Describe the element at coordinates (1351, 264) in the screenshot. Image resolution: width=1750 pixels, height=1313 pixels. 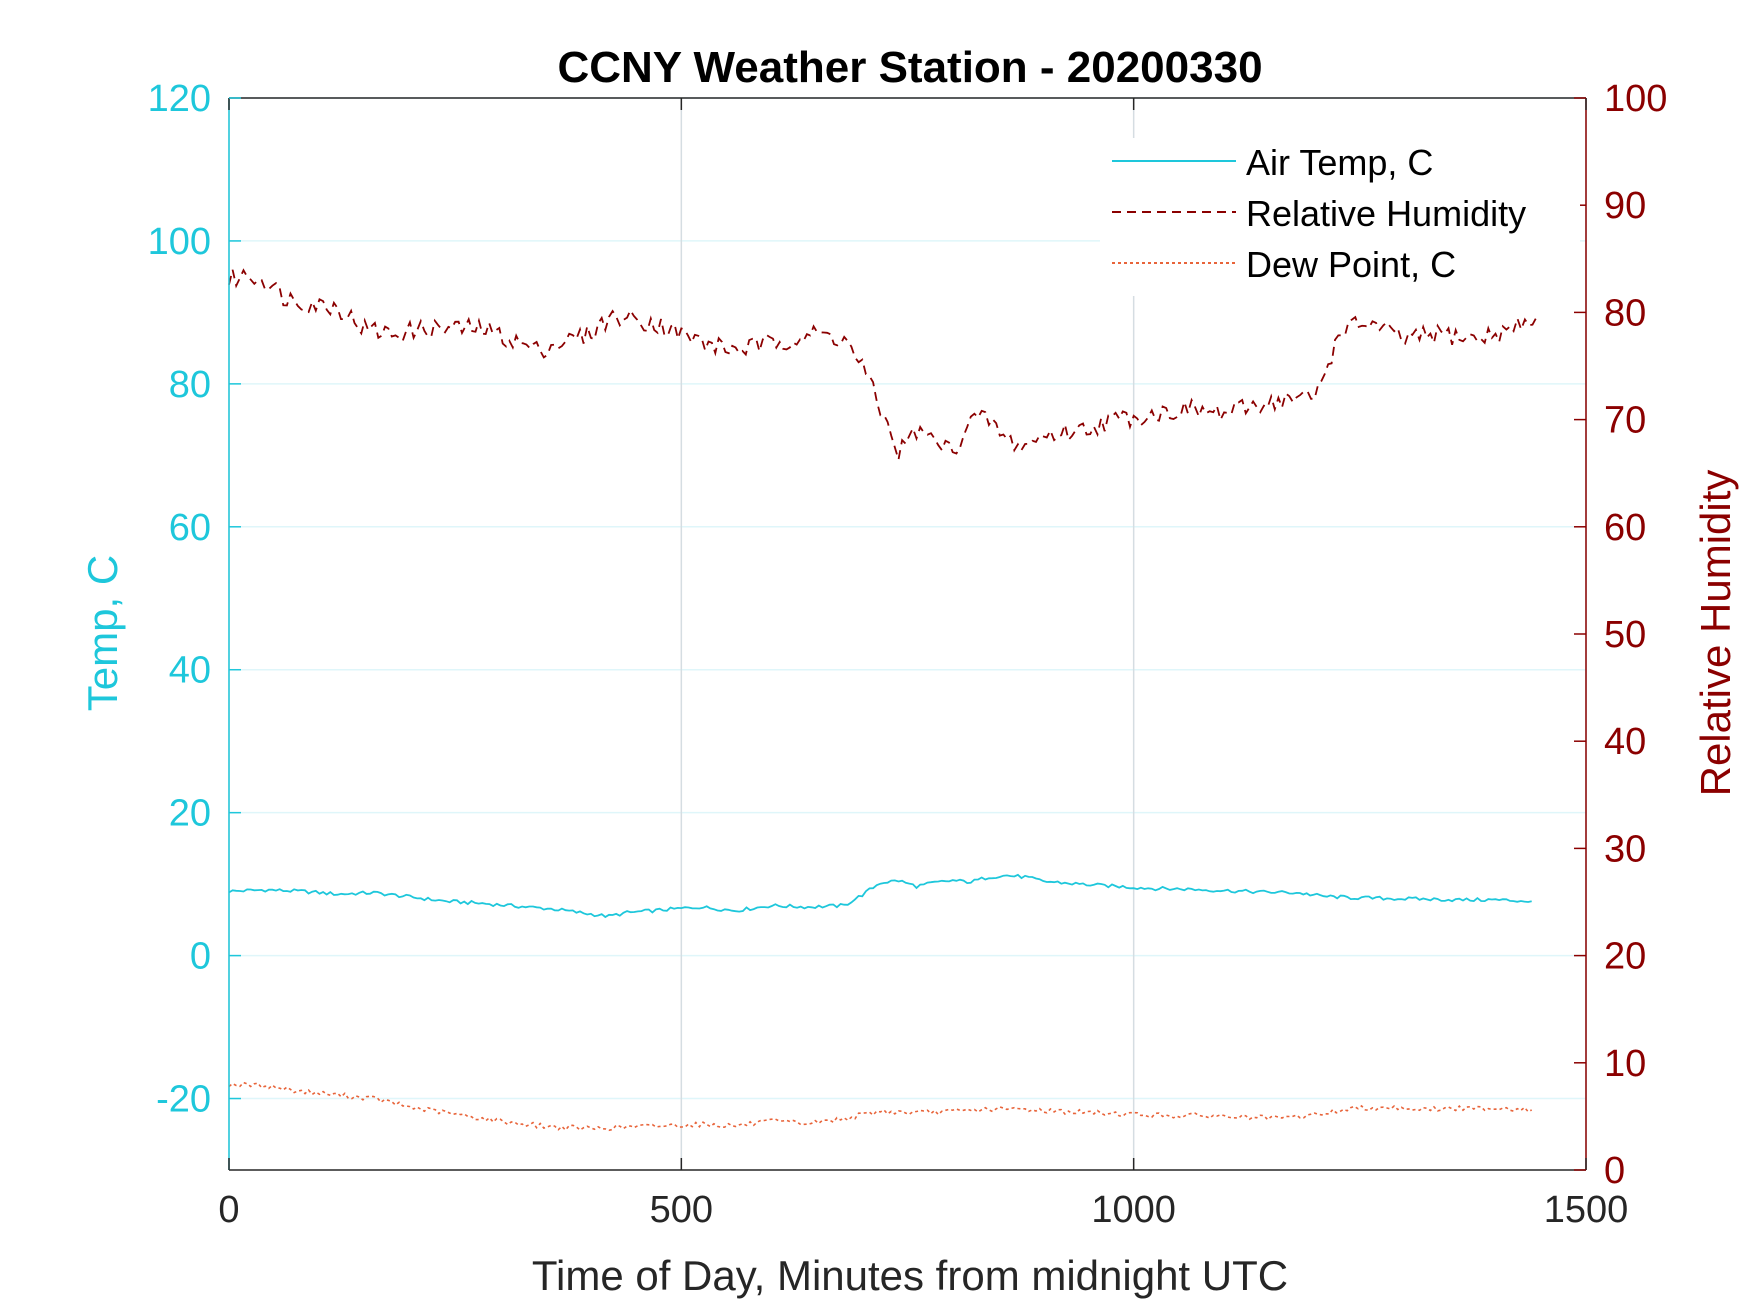
I see `legend-label-dew-point: Dew Point, C` at that location.